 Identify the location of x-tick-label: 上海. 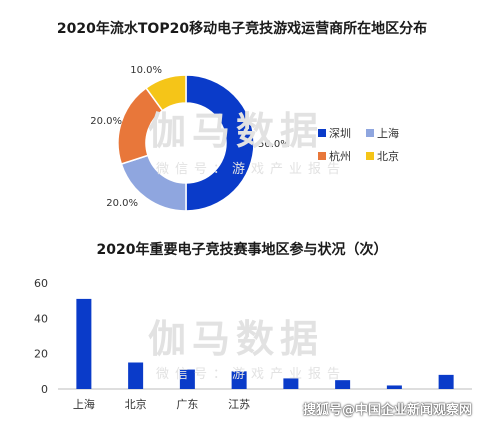
(84, 404).